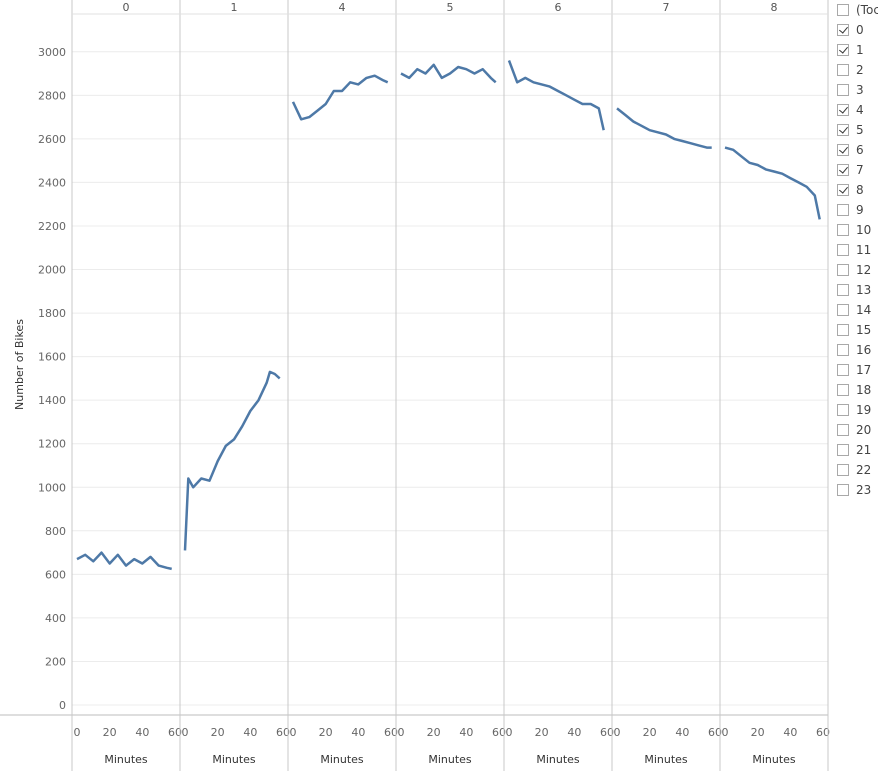 The height and width of the screenshot is (771, 878). What do you see at coordinates (126, 7) in the screenshot?
I see `panel-header-label: 0` at bounding box center [126, 7].